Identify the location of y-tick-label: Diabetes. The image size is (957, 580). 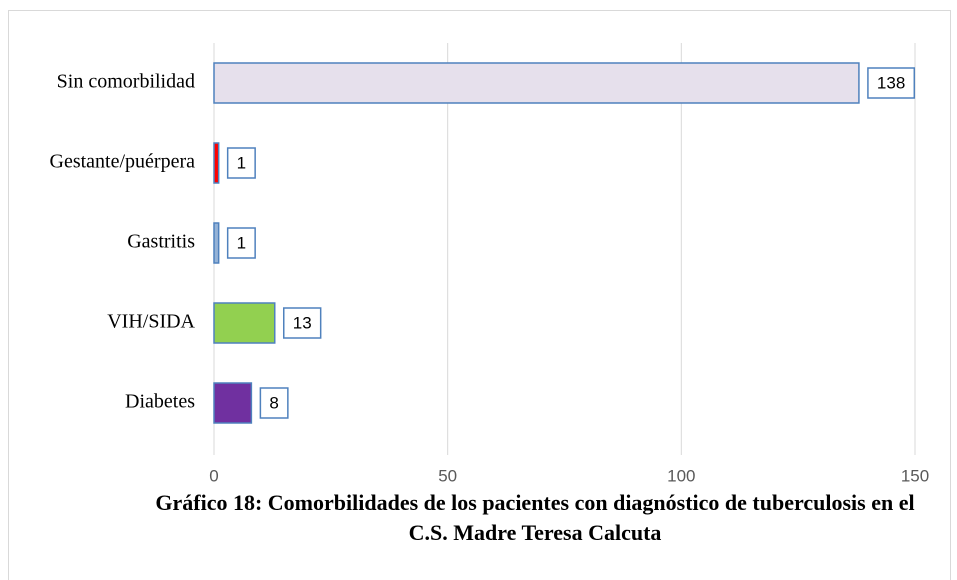
(160, 402).